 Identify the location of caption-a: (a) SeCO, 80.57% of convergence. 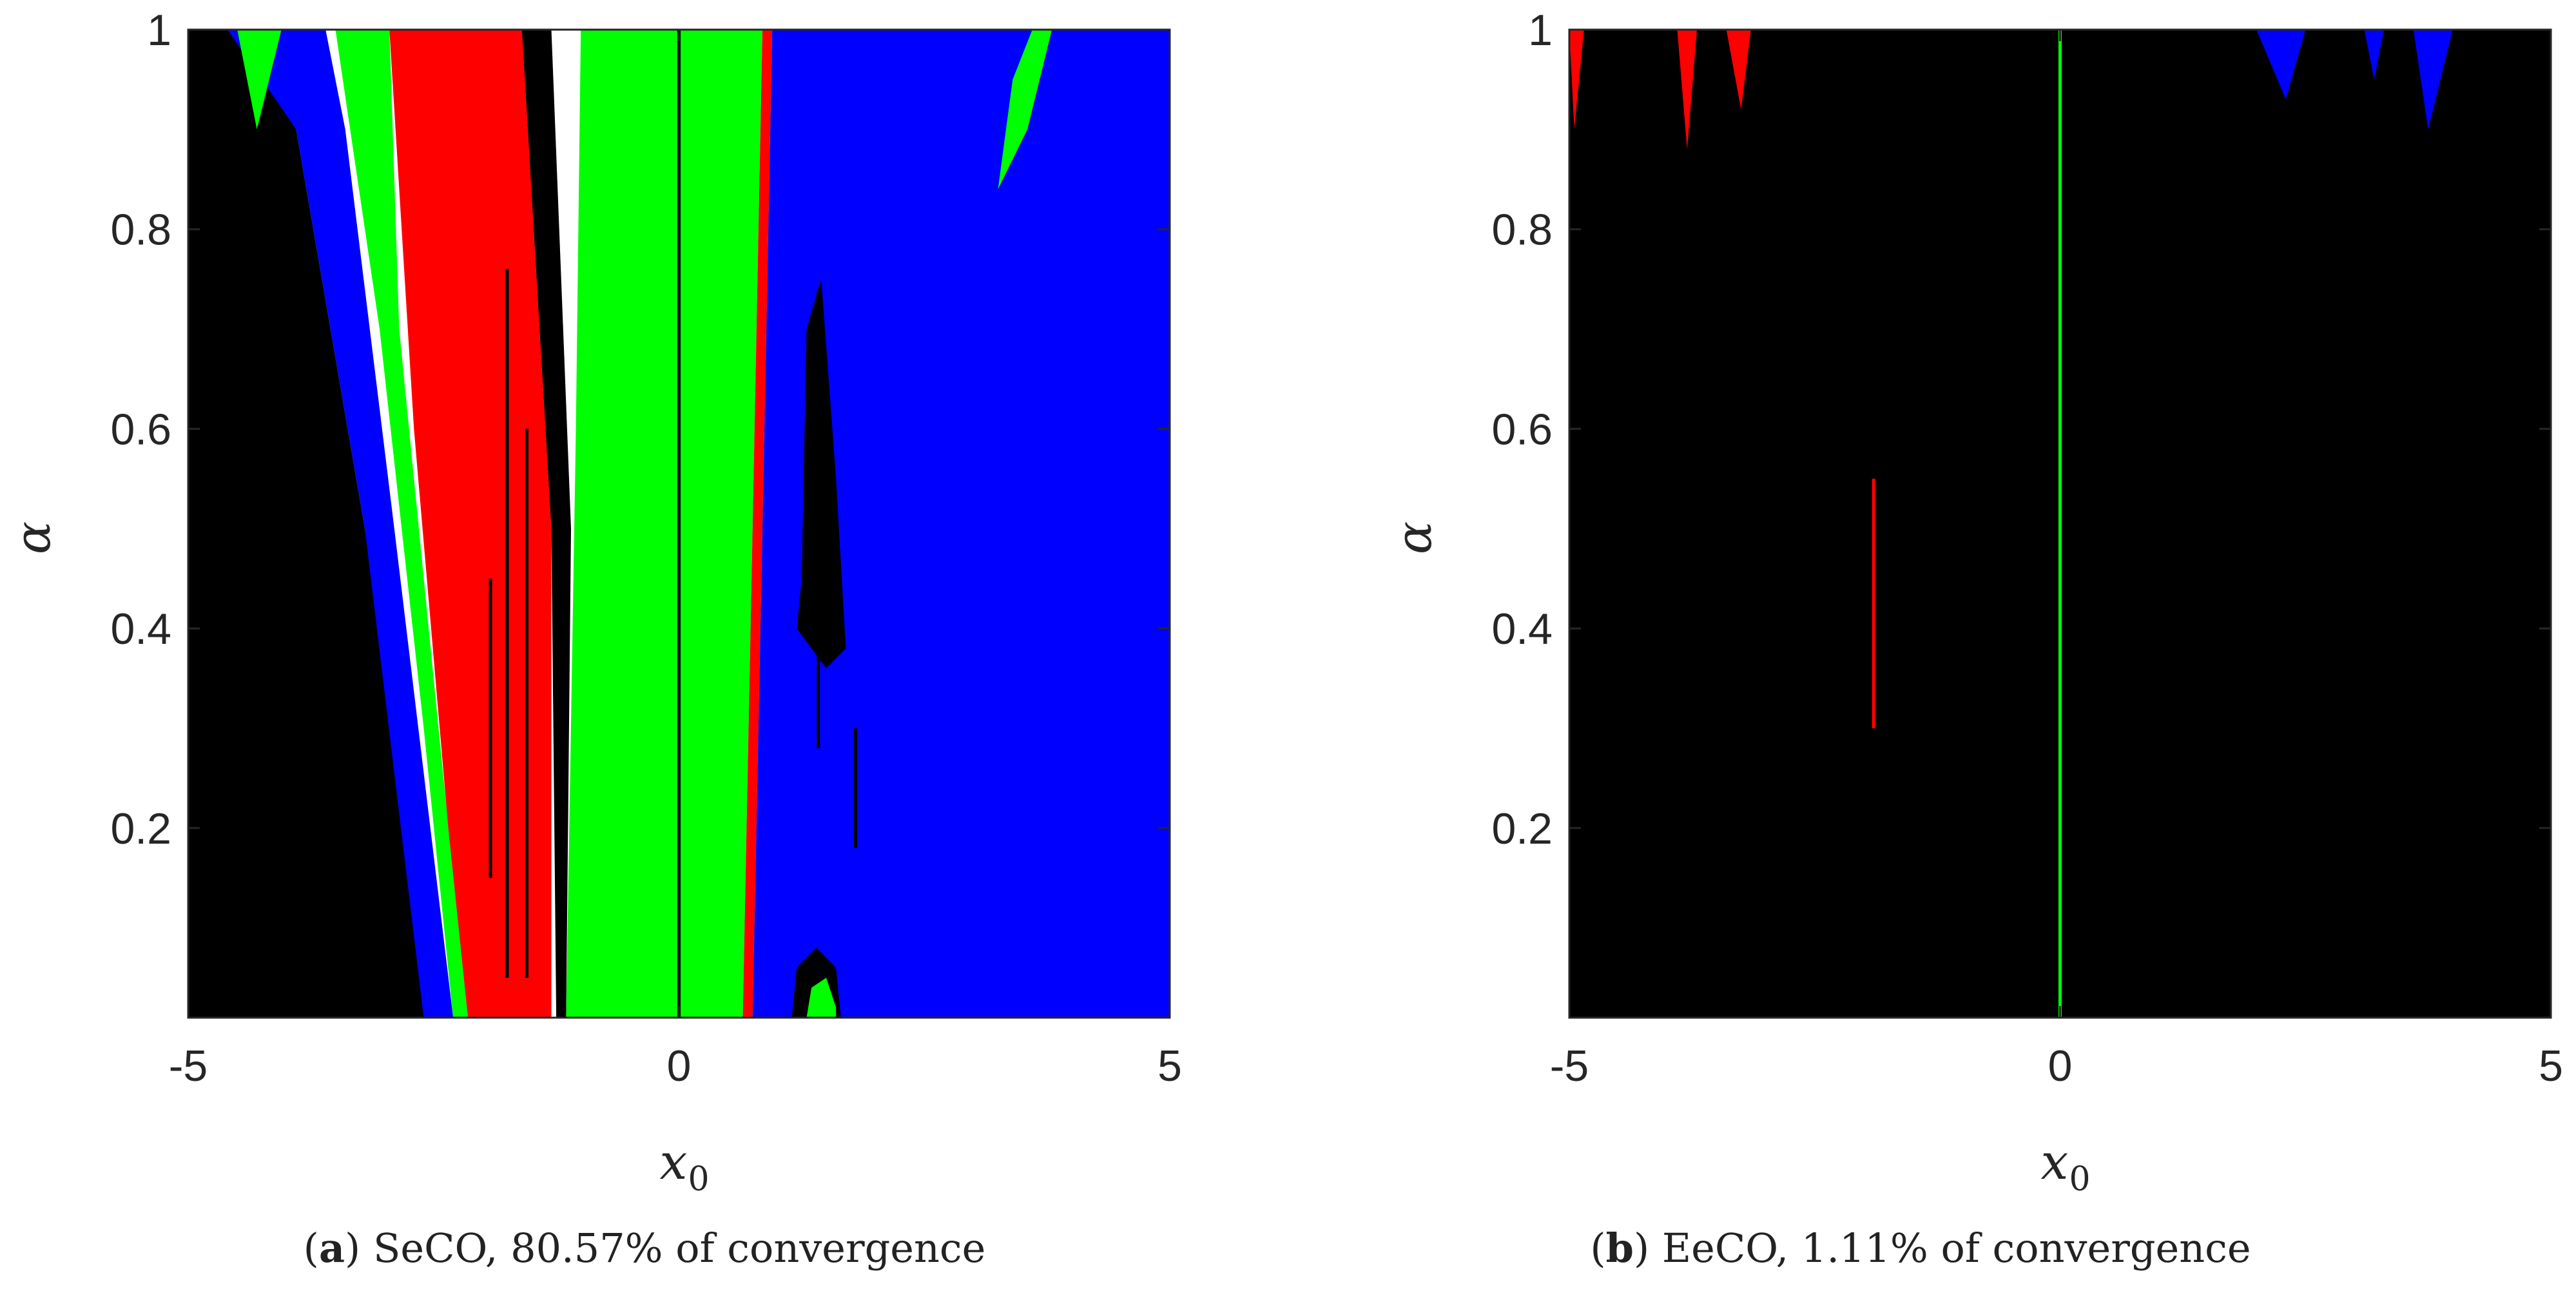
(644, 1248).